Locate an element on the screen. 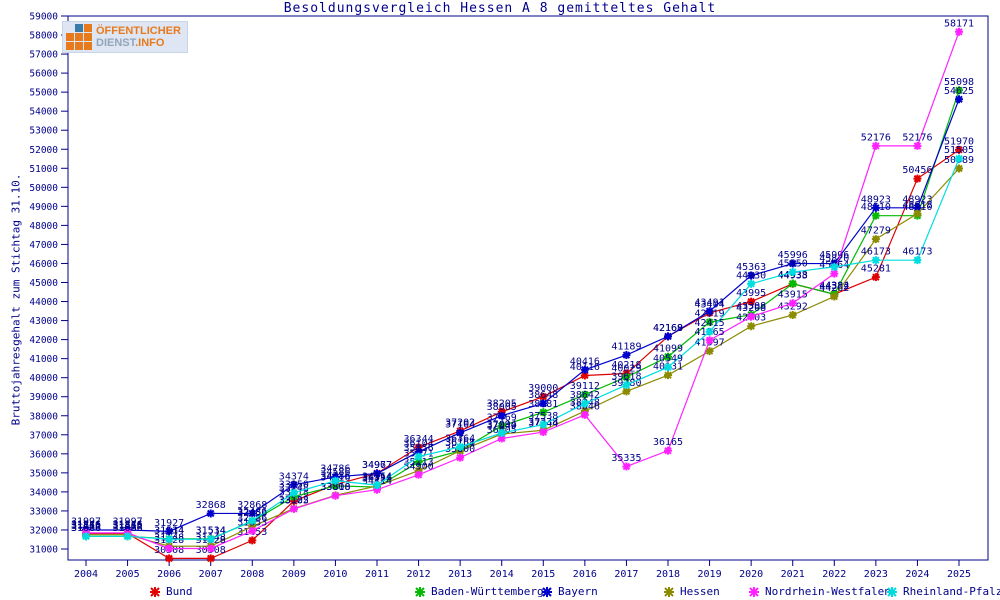 The width and height of the screenshot is (1000, 600). x-tick-label: 2016 is located at coordinates (585, 574).